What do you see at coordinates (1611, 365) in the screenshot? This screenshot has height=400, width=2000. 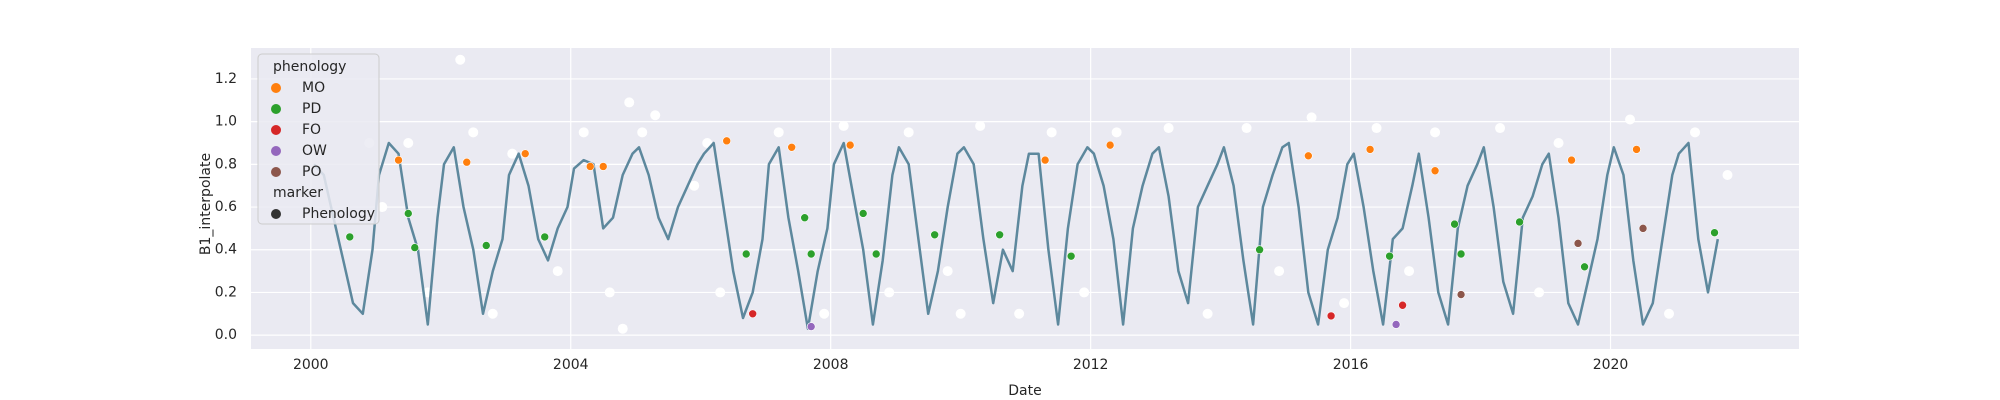 I see `x-tick-label: 2020` at bounding box center [1611, 365].